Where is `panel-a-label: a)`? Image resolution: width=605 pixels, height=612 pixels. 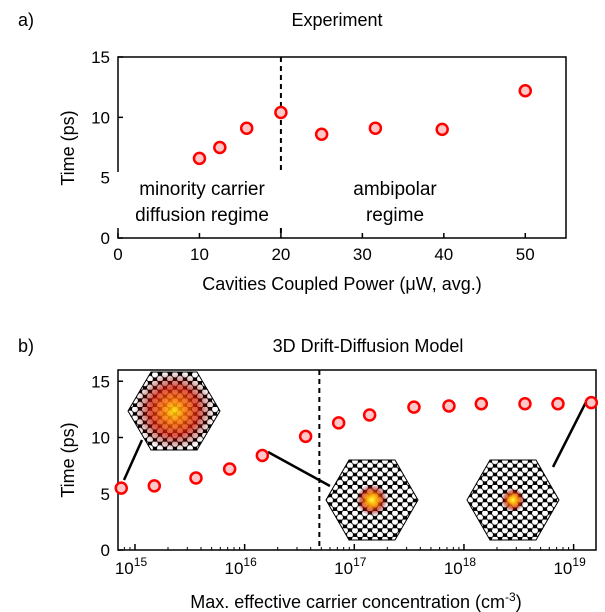 panel-a-label: a) is located at coordinates (26, 20).